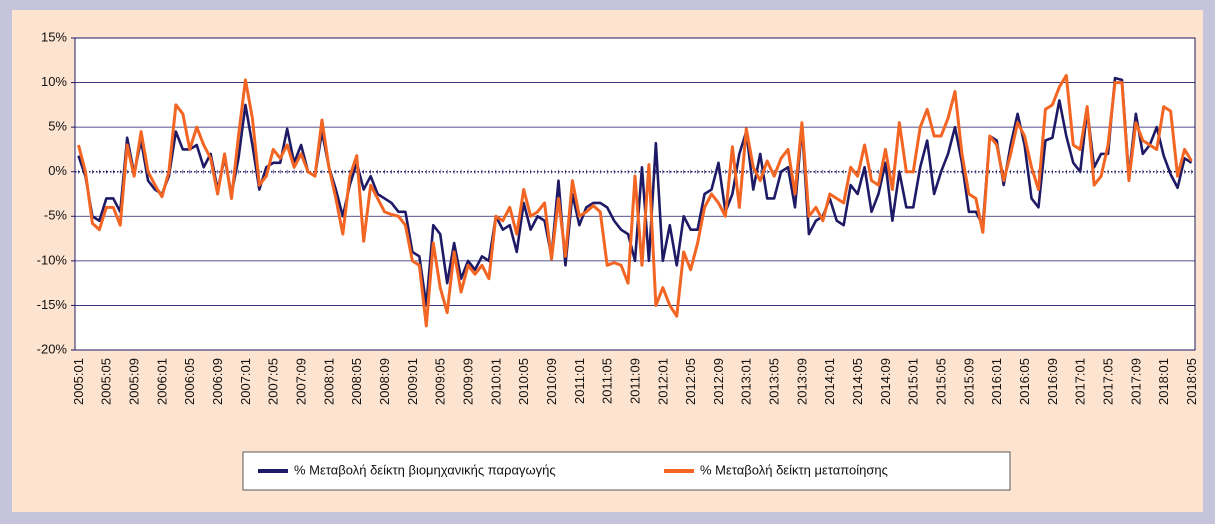 This screenshot has height=529, width=1215. I want to click on x-tick-label: 2016:01, so click(996, 381).